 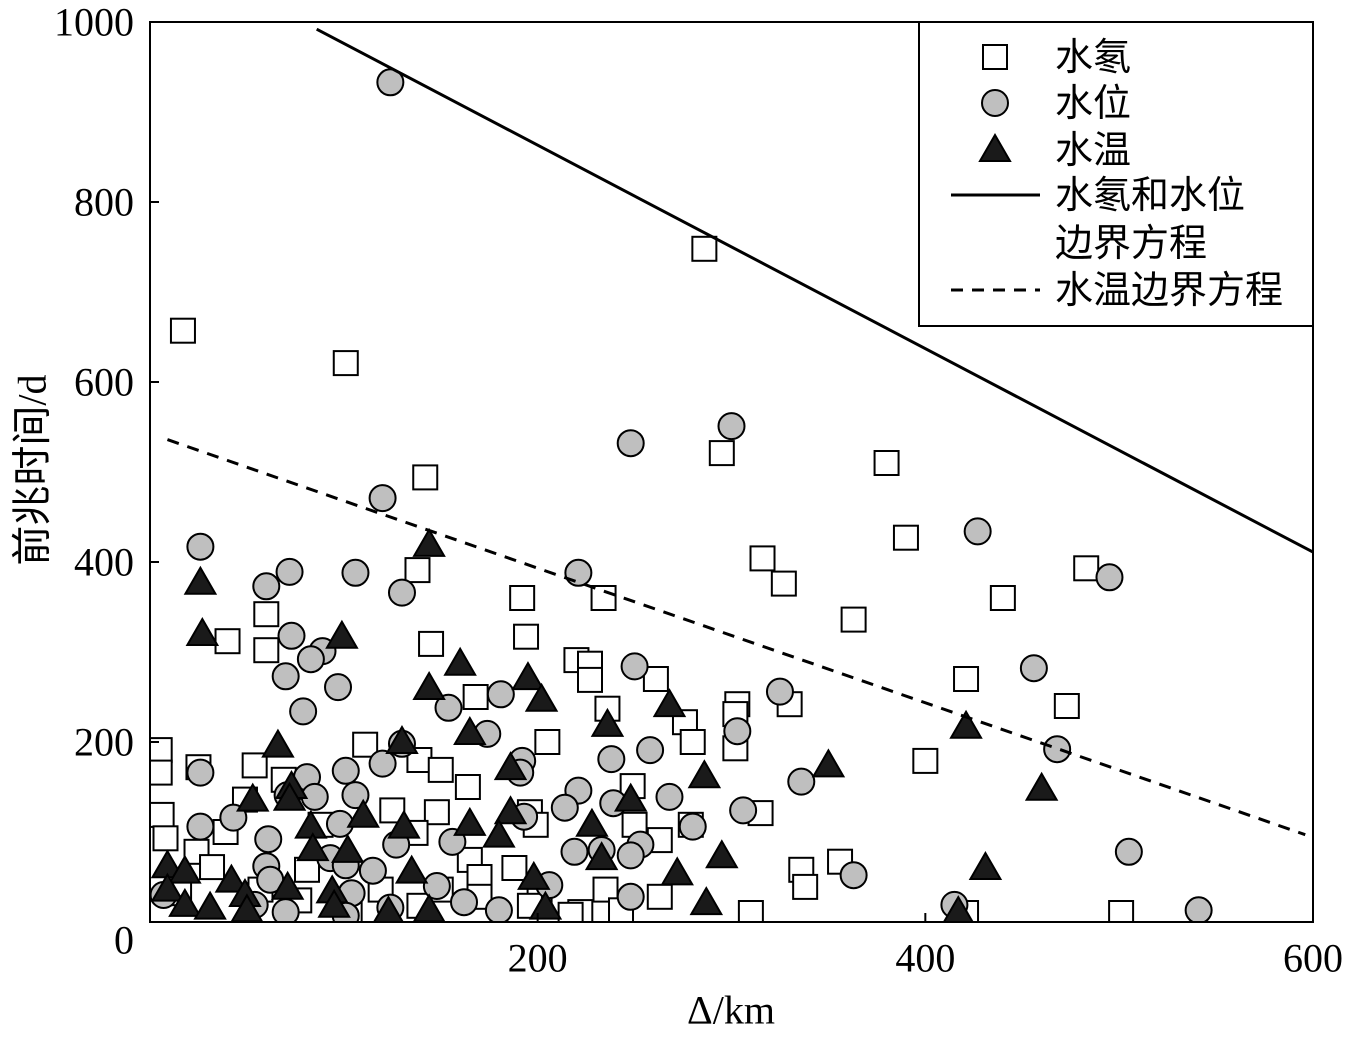 I want to click on y-tick-label: 0, so click(x=124, y=940).